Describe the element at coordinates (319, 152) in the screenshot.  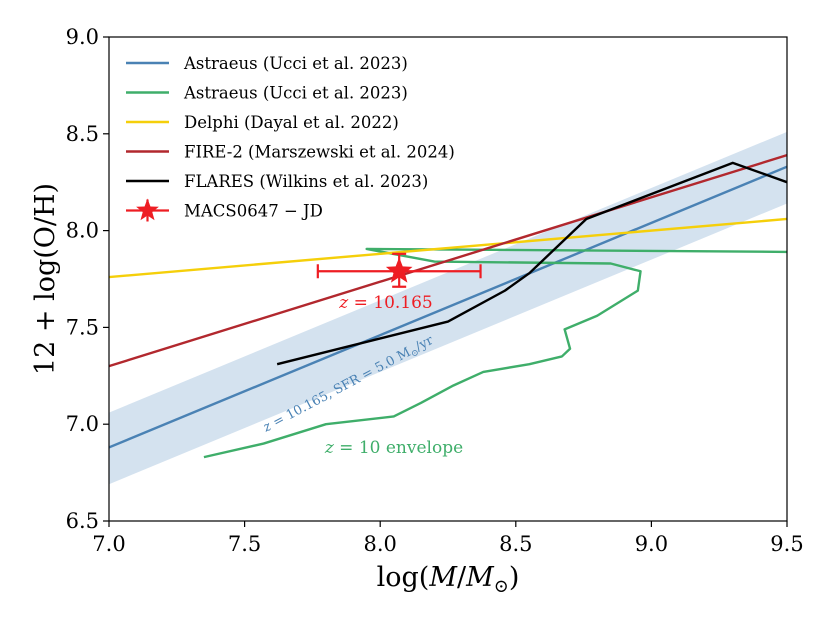
I see `legend-label: FIRE-2 (Marszewski et al. 2024)` at that location.